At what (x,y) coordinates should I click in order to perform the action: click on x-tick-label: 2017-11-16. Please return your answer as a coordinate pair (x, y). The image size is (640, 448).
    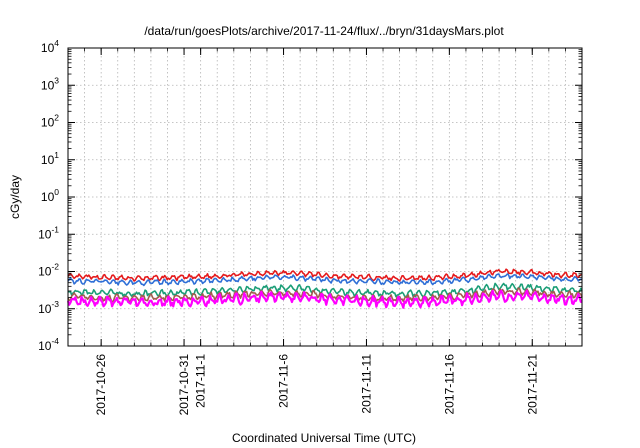
    Looking at the image, I should click on (449, 384).